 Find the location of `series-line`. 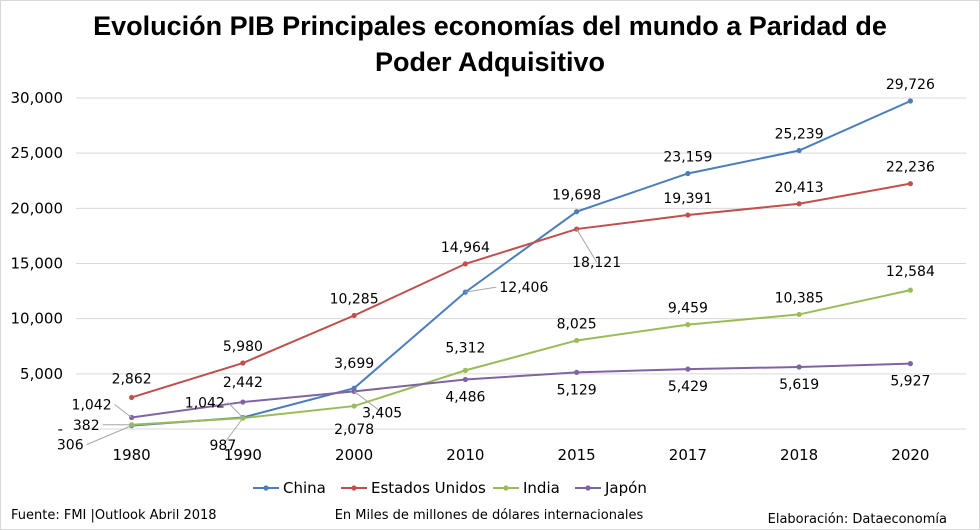

series-line is located at coordinates (521, 390).